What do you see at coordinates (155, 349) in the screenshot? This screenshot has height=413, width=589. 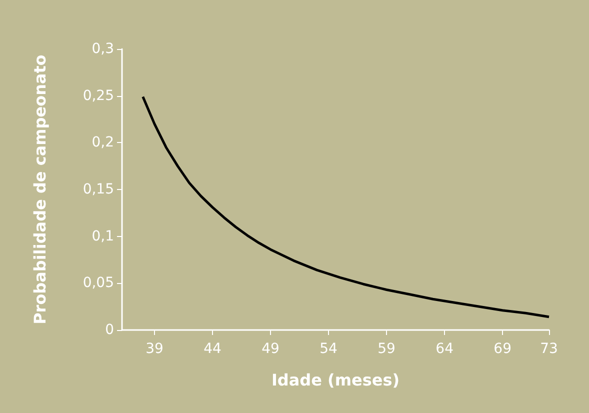 I see `x-tick-label: 39` at bounding box center [155, 349].